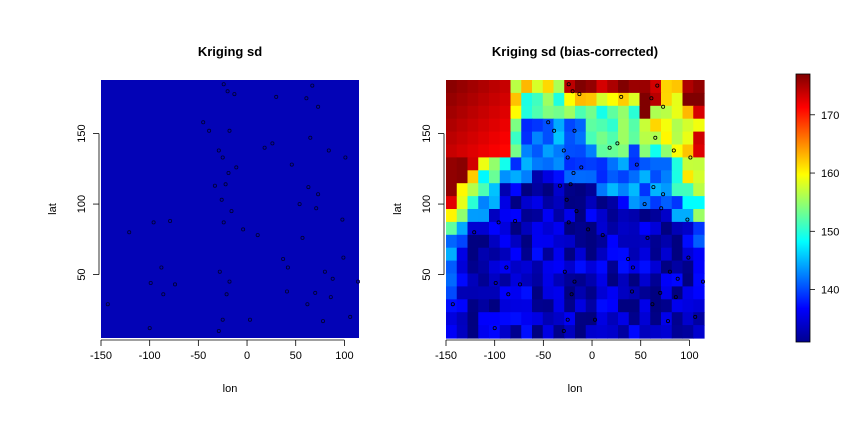 This screenshot has height=432, width=864. I want to click on panel-right-title: Kriging sd (bias-corrected), so click(575, 51).